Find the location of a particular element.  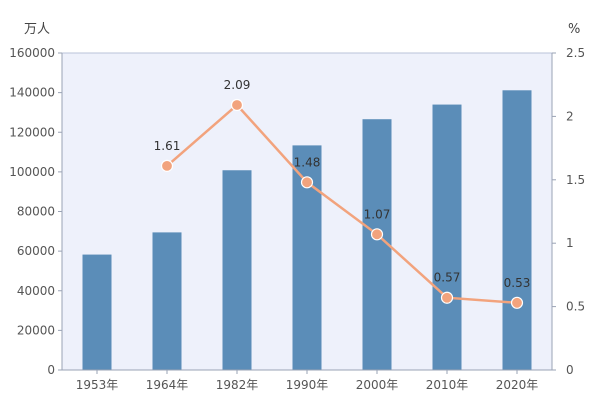

right-tick-label: 2 is located at coordinates (570, 116).